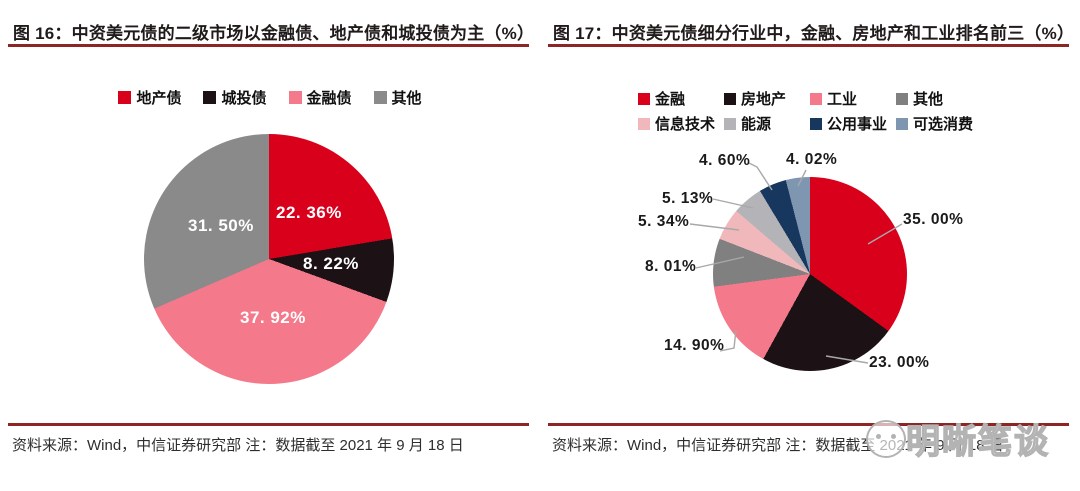 This screenshot has height=491, width=1080. What do you see at coordinates (725, 160) in the screenshot?
I see `pie-value-label: 4. 60%` at bounding box center [725, 160].